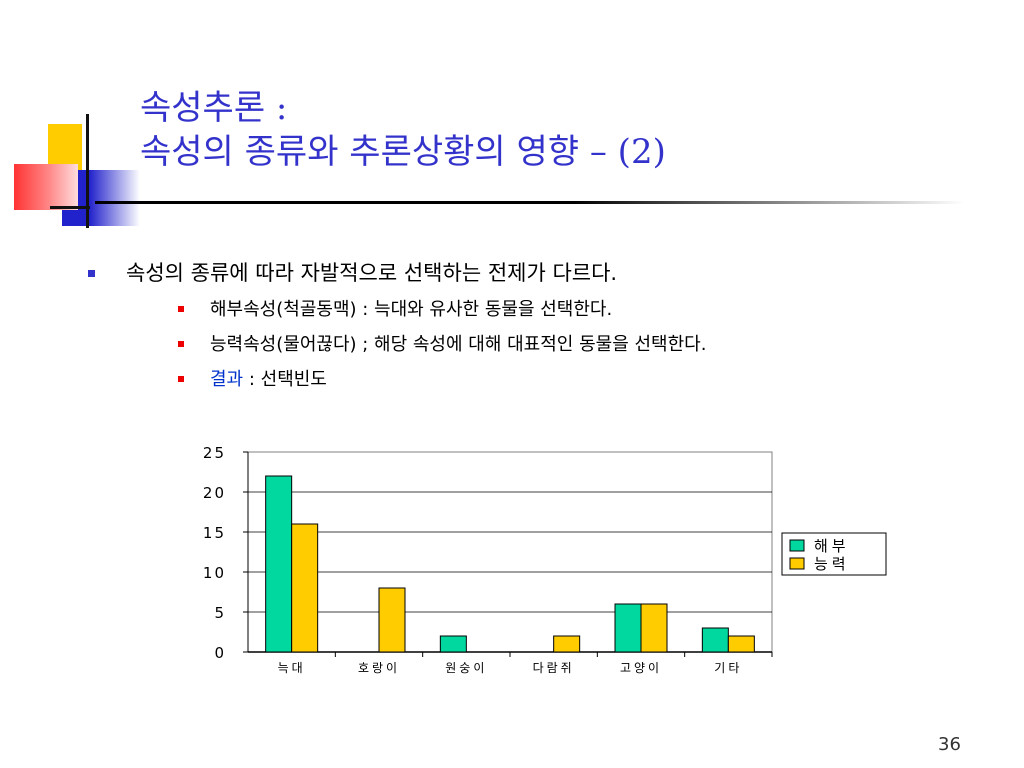 This screenshot has width=1024, height=768. What do you see at coordinates (214, 533) in the screenshot?
I see `y-tick-label: 15` at bounding box center [214, 533].